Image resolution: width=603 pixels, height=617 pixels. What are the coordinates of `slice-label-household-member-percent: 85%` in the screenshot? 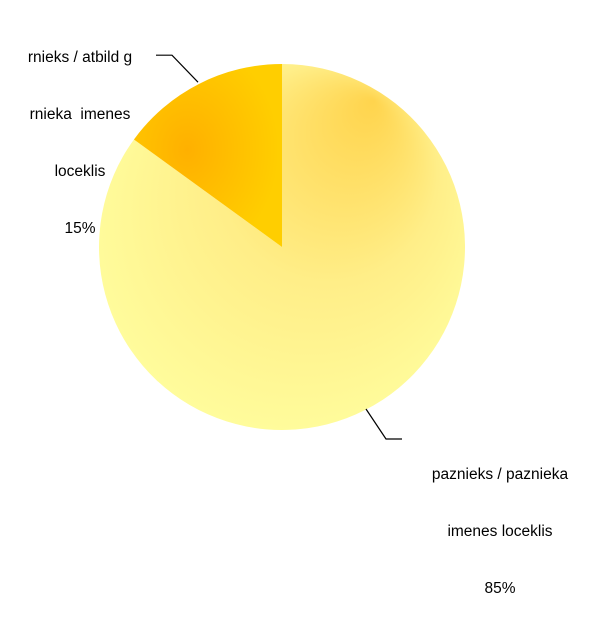 It's located at (500, 588).